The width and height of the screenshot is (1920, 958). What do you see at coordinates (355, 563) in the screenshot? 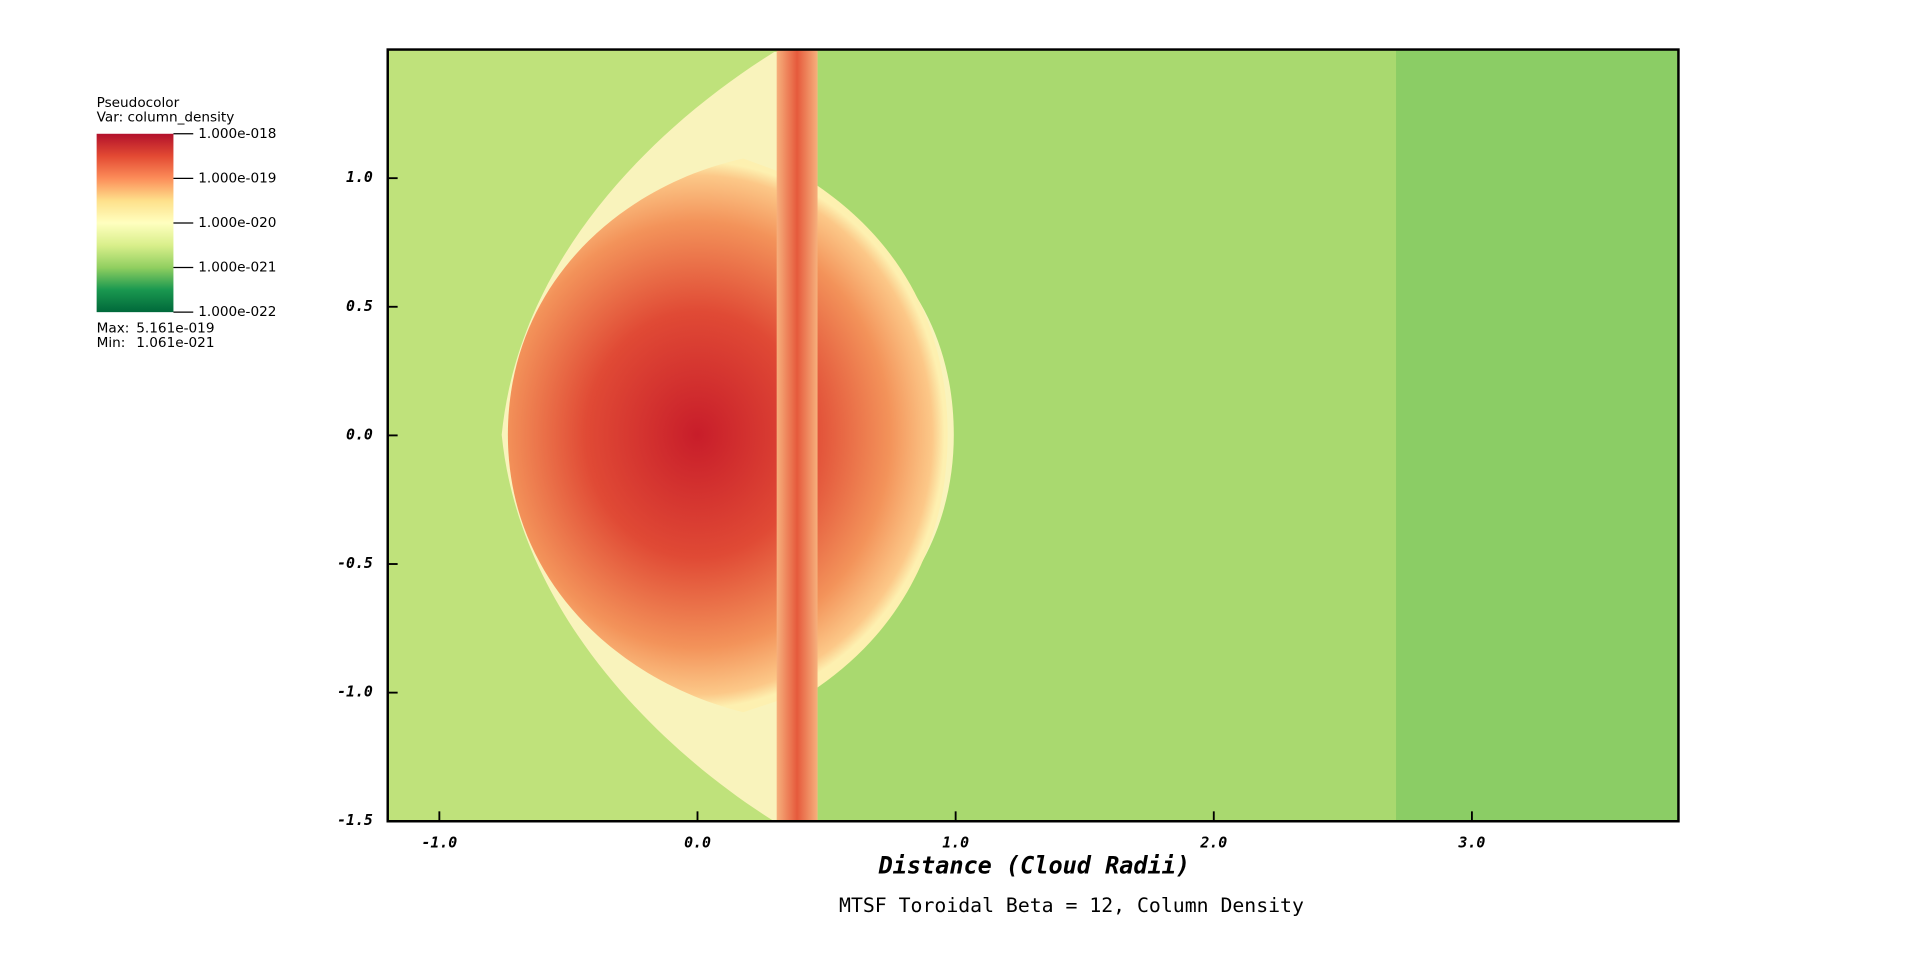
I see `y-tick-label: -0.5` at bounding box center [355, 563].